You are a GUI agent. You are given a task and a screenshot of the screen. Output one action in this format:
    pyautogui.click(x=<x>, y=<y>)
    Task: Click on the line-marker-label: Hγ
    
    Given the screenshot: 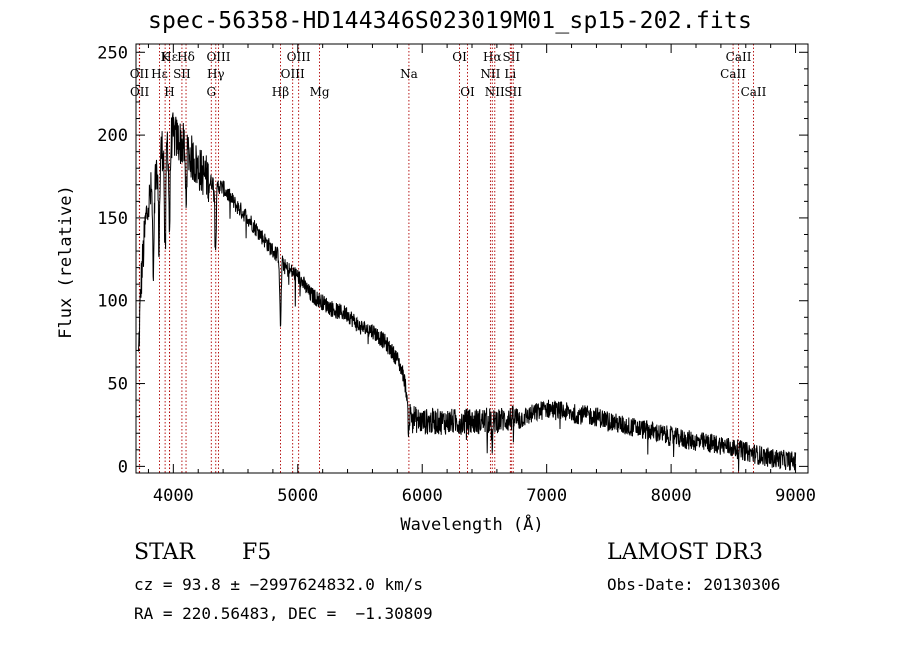 What is the action you would take?
    pyautogui.click(x=216, y=74)
    